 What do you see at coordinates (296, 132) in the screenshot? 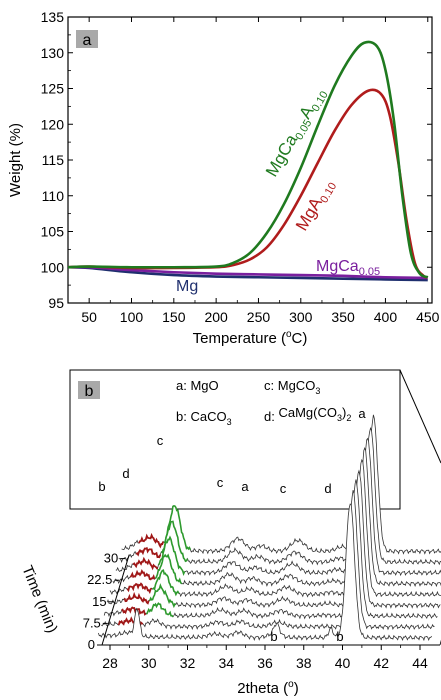
I see `annotation-mgca-a: MgCa0.05A0.10` at bounding box center [296, 132].